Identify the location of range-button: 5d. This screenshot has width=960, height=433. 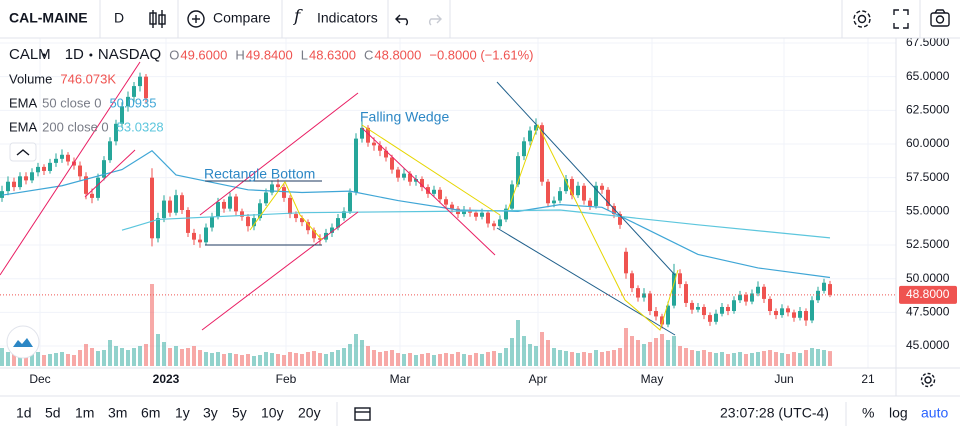
(53, 413).